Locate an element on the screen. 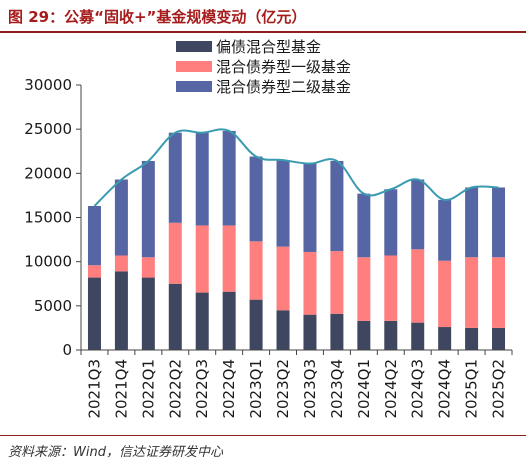 The width and height of the screenshot is (526, 463). title-bar: 图 29：公募“固收+”基金规模变动（亿元） is located at coordinates (263, 16).